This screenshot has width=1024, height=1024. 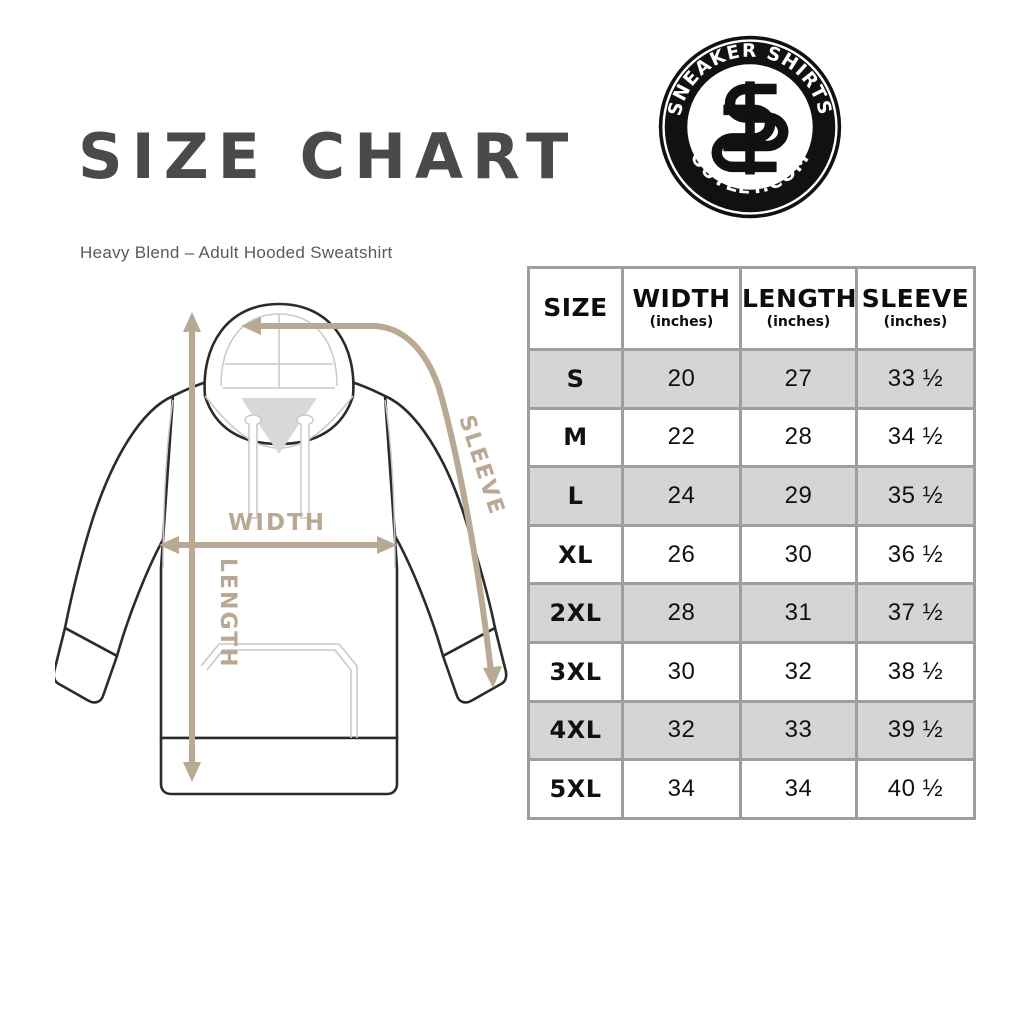 I want to click on column-header-size-label: SIZE, so click(x=575, y=308).